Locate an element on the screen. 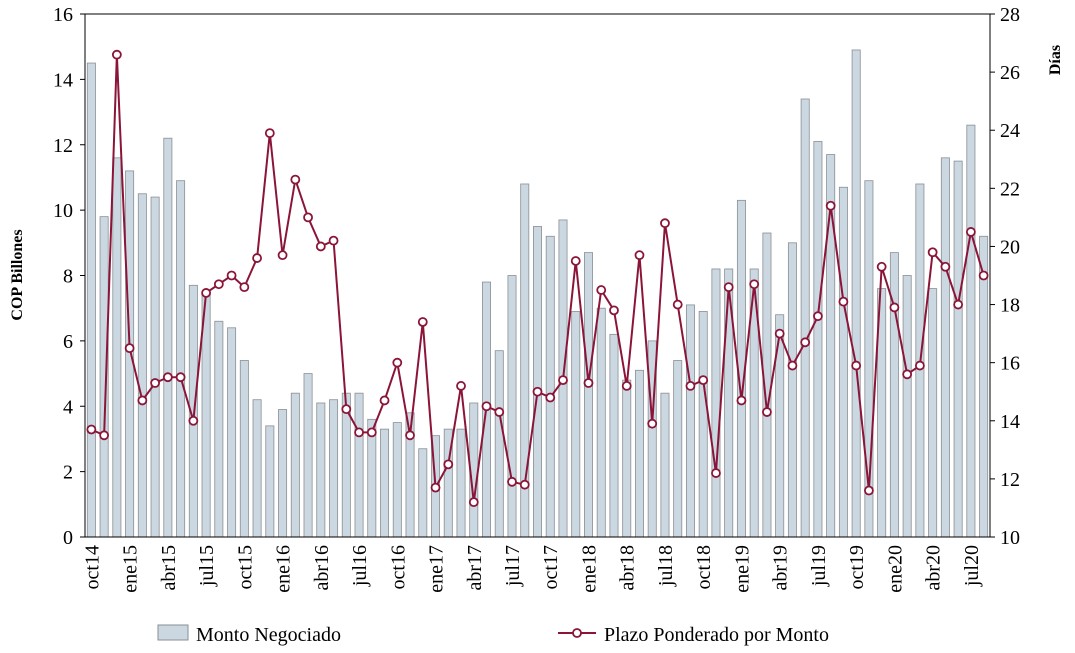 This screenshot has height=653, width=1075. y-tick-label: 6 is located at coordinates (68, 342).